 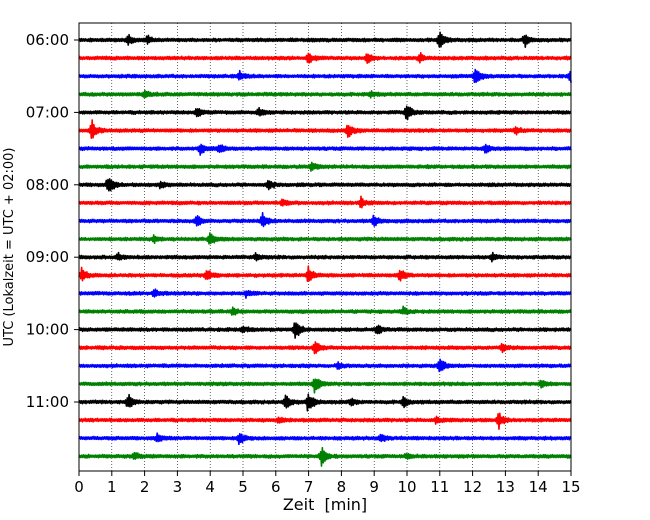 What do you see at coordinates (325, 504) in the screenshot?
I see `x-axis-title: Zeit [min]` at bounding box center [325, 504].